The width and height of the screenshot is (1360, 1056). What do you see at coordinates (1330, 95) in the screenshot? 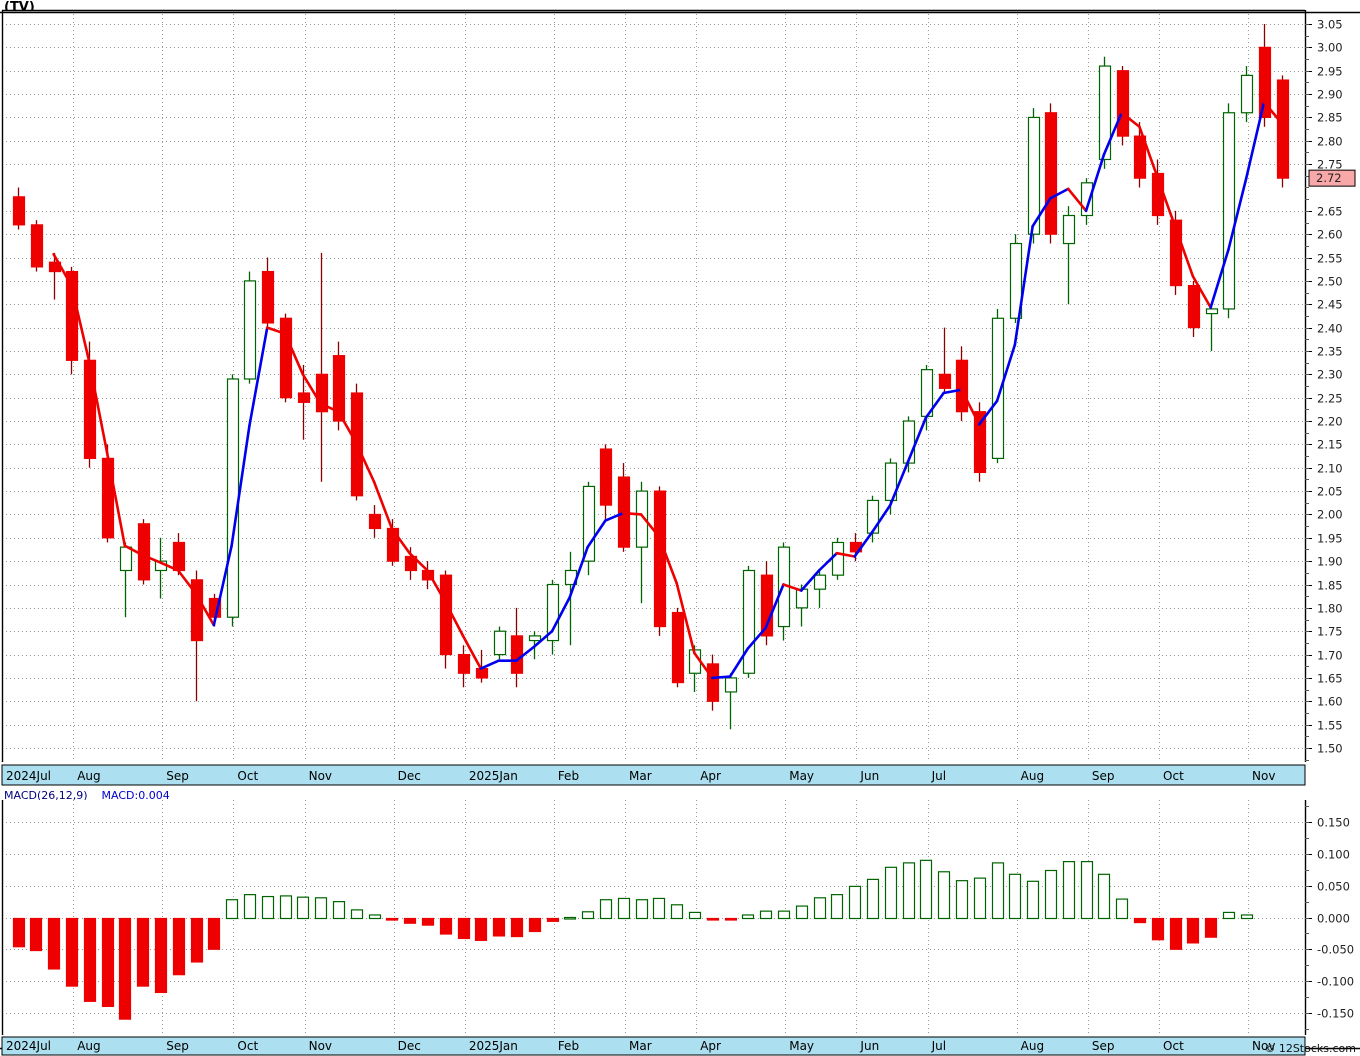
I see `svg-text: 2.90` at bounding box center [1330, 95].